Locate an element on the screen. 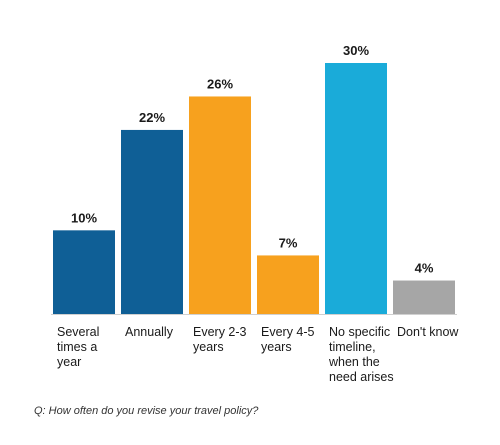  value-label-3: 7% is located at coordinates (288, 242).